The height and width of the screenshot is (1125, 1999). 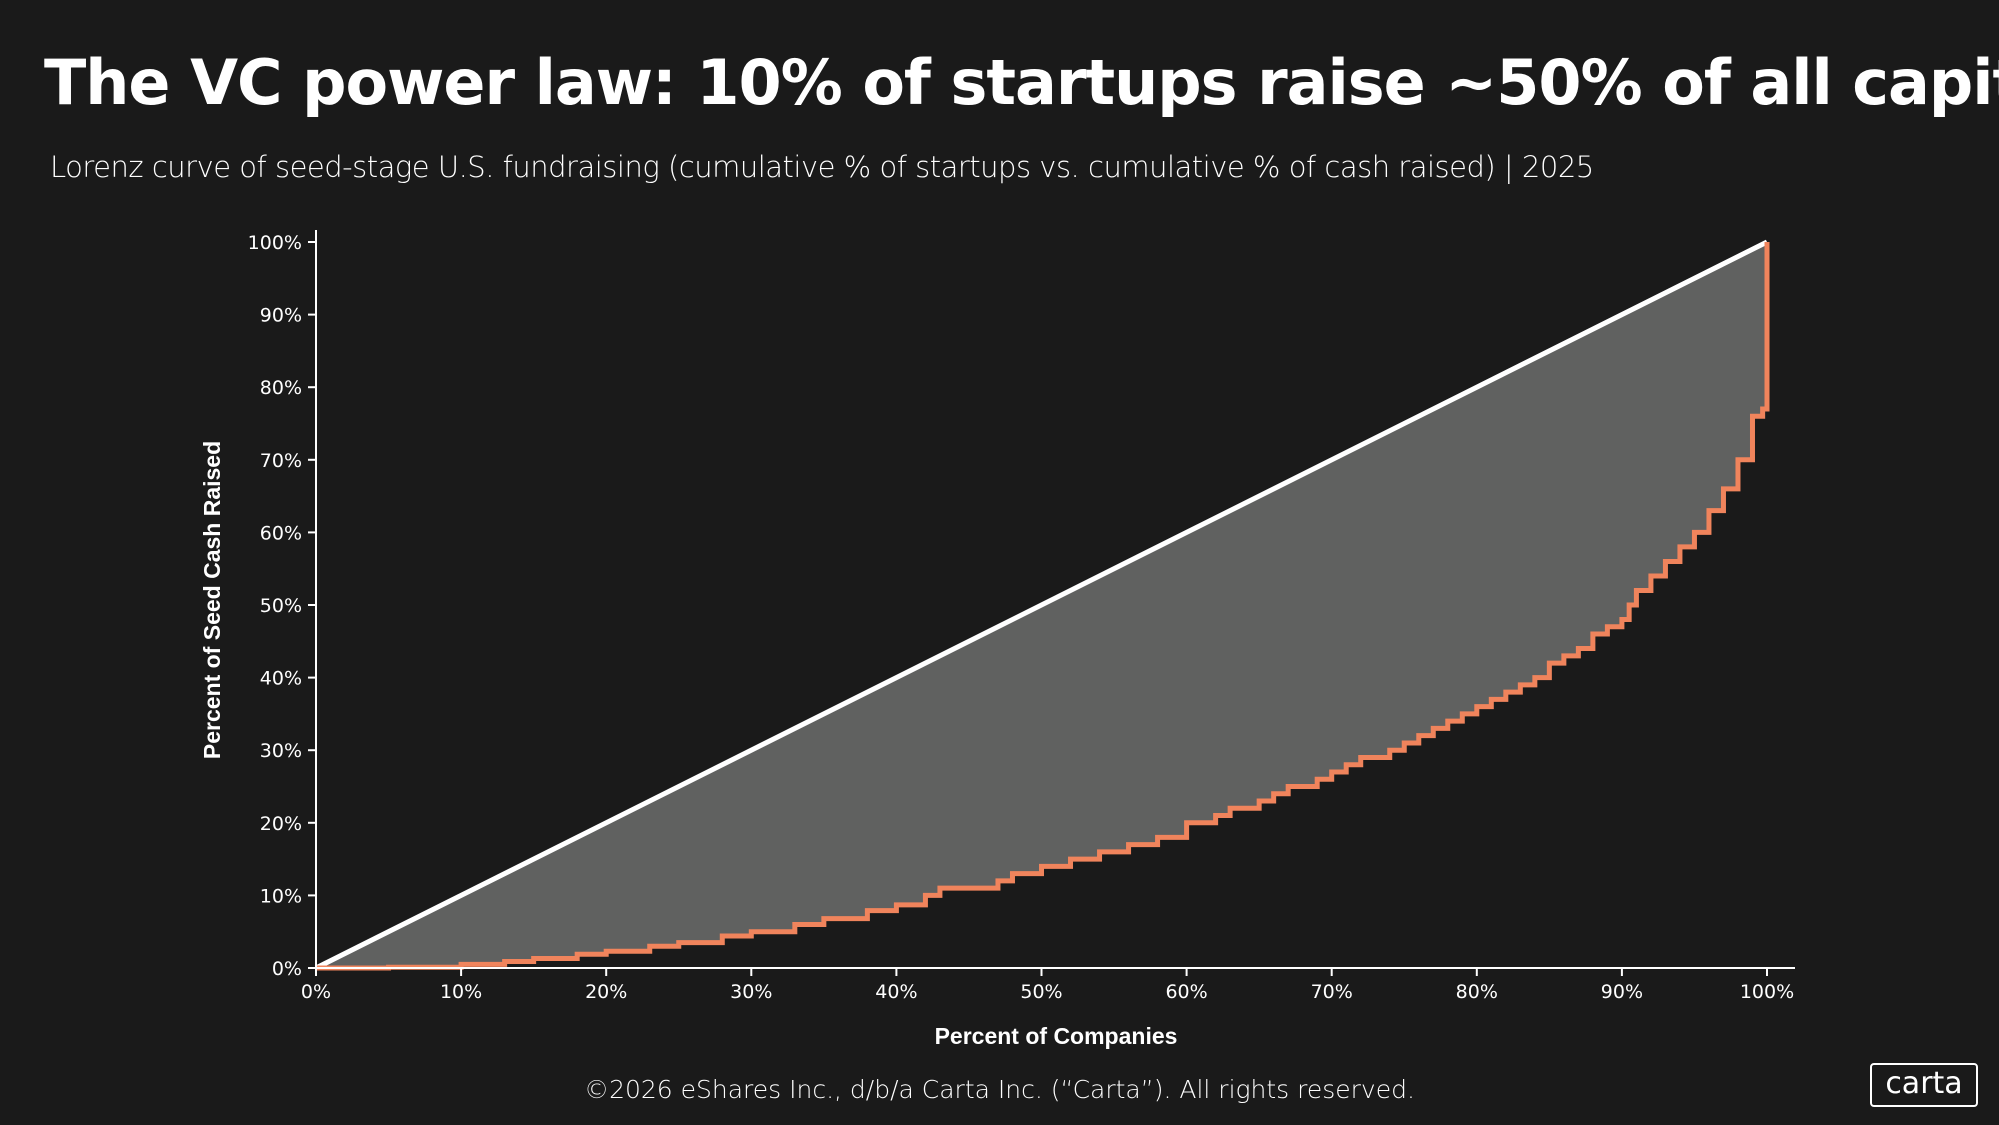 What do you see at coordinates (1186, 992) in the screenshot?
I see `x-tick-label: 60%` at bounding box center [1186, 992].